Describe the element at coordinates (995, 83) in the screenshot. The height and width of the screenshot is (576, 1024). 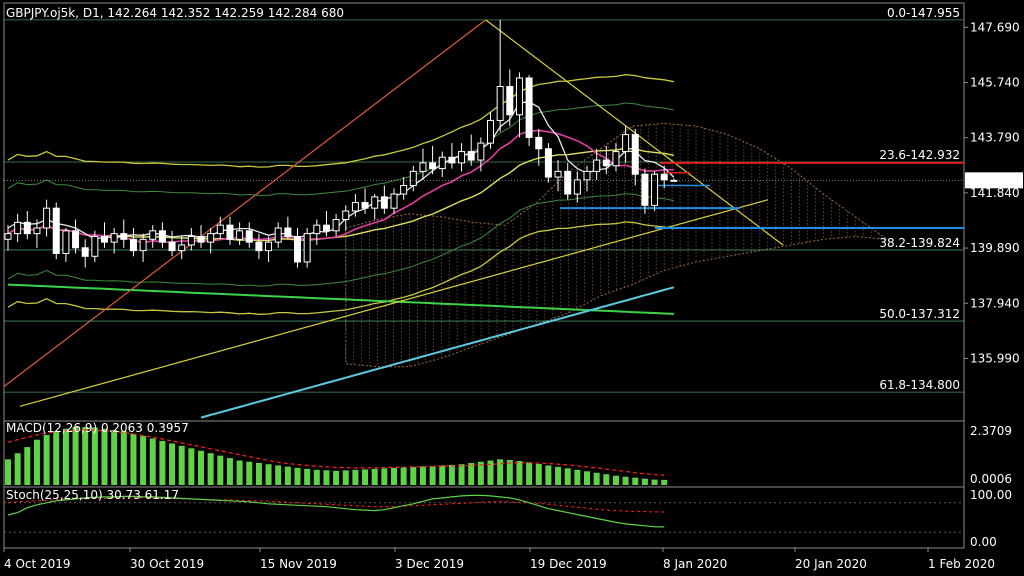
I see `y-axis-tick-label: 145.740` at that location.